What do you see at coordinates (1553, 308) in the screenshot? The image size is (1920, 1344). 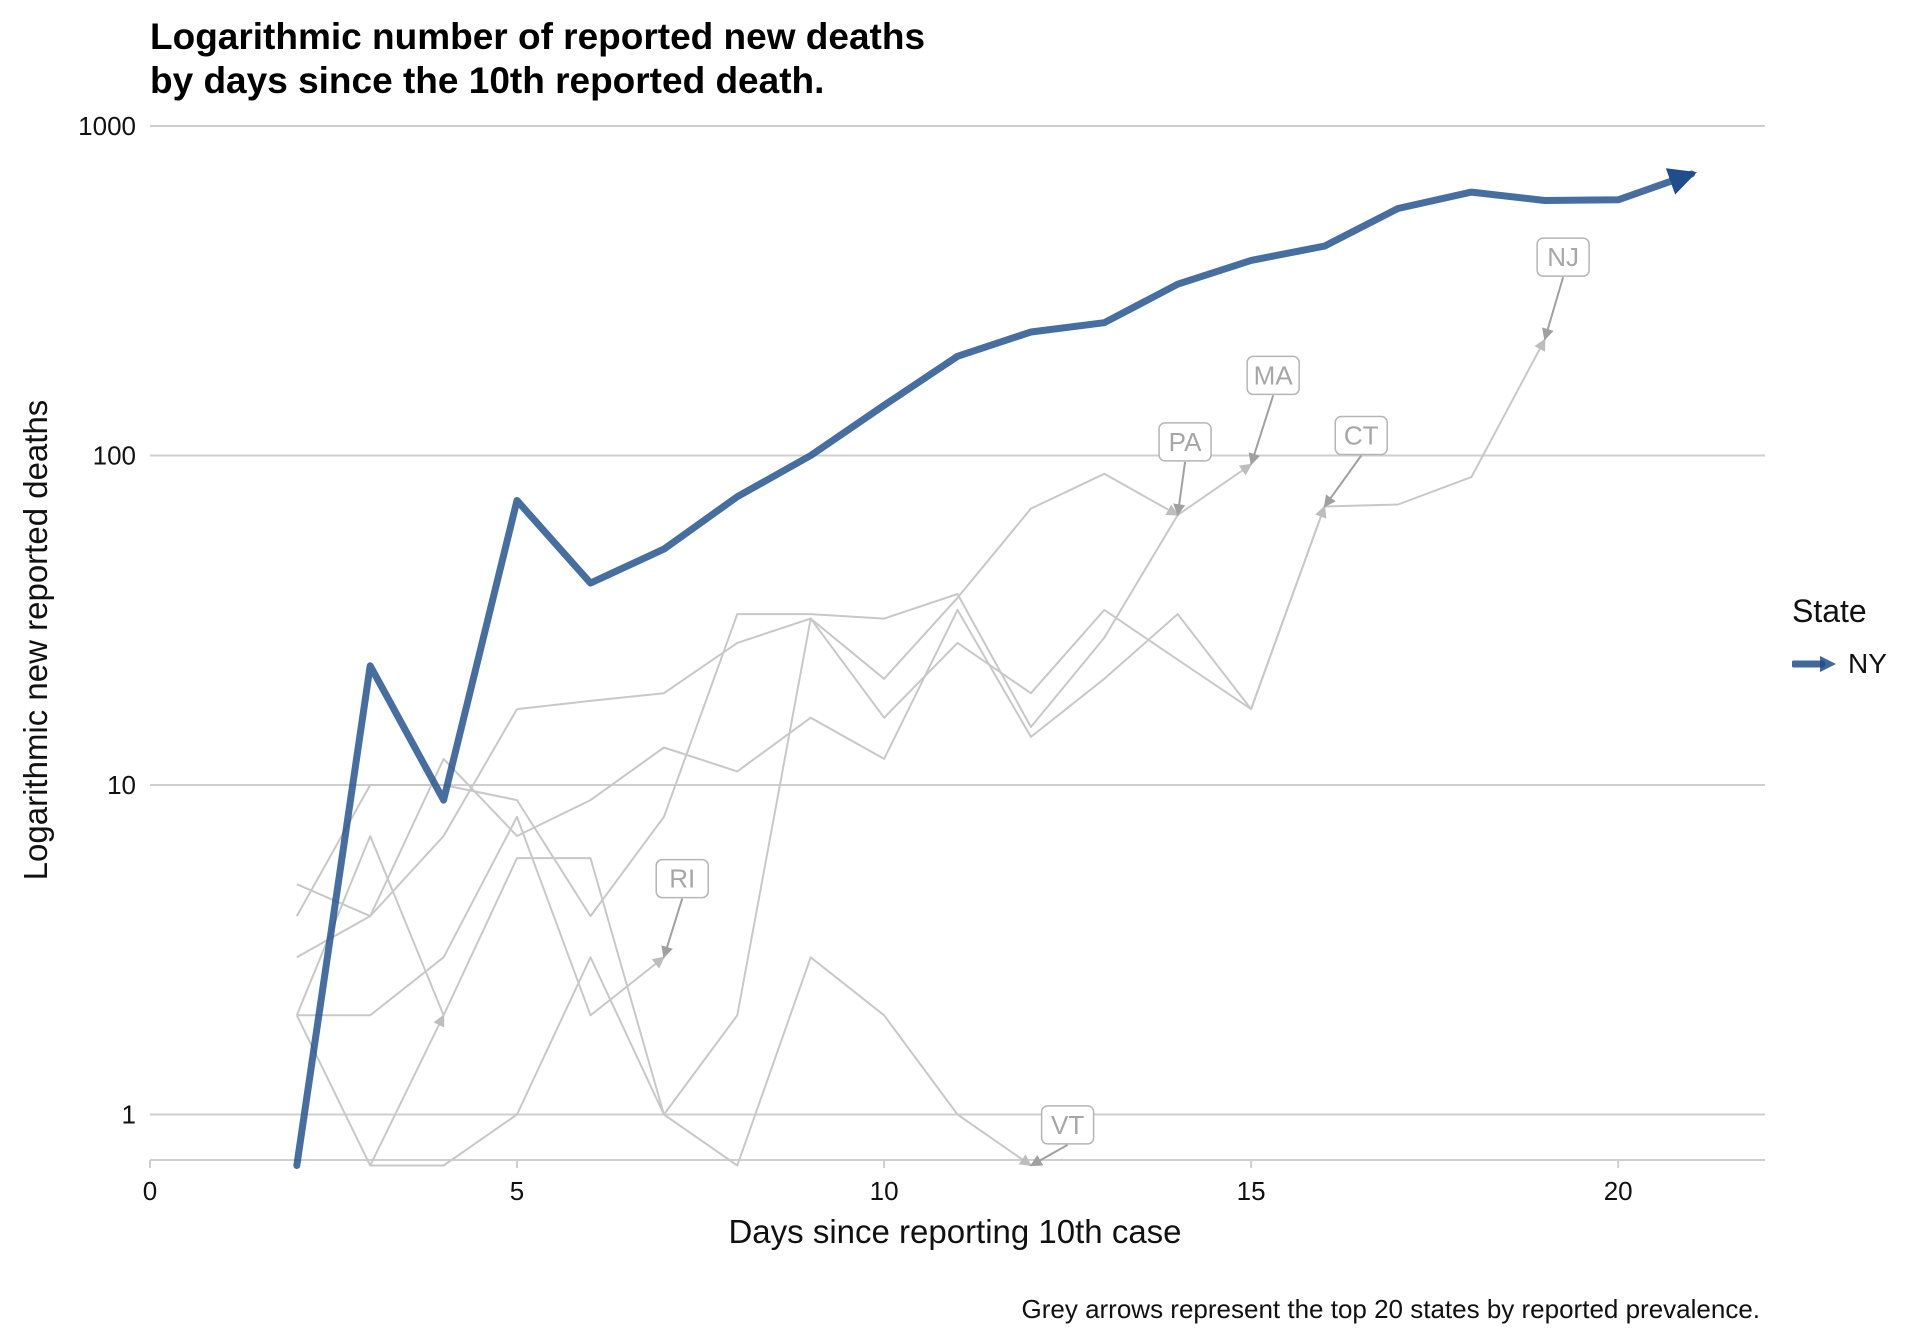 I see `annotation-arrow-nj` at bounding box center [1553, 308].